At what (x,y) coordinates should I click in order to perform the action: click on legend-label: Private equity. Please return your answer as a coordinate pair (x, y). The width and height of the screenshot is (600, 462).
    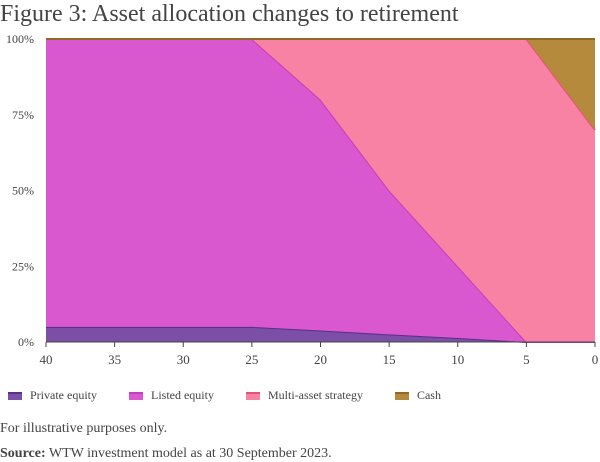
    Looking at the image, I should click on (63, 395).